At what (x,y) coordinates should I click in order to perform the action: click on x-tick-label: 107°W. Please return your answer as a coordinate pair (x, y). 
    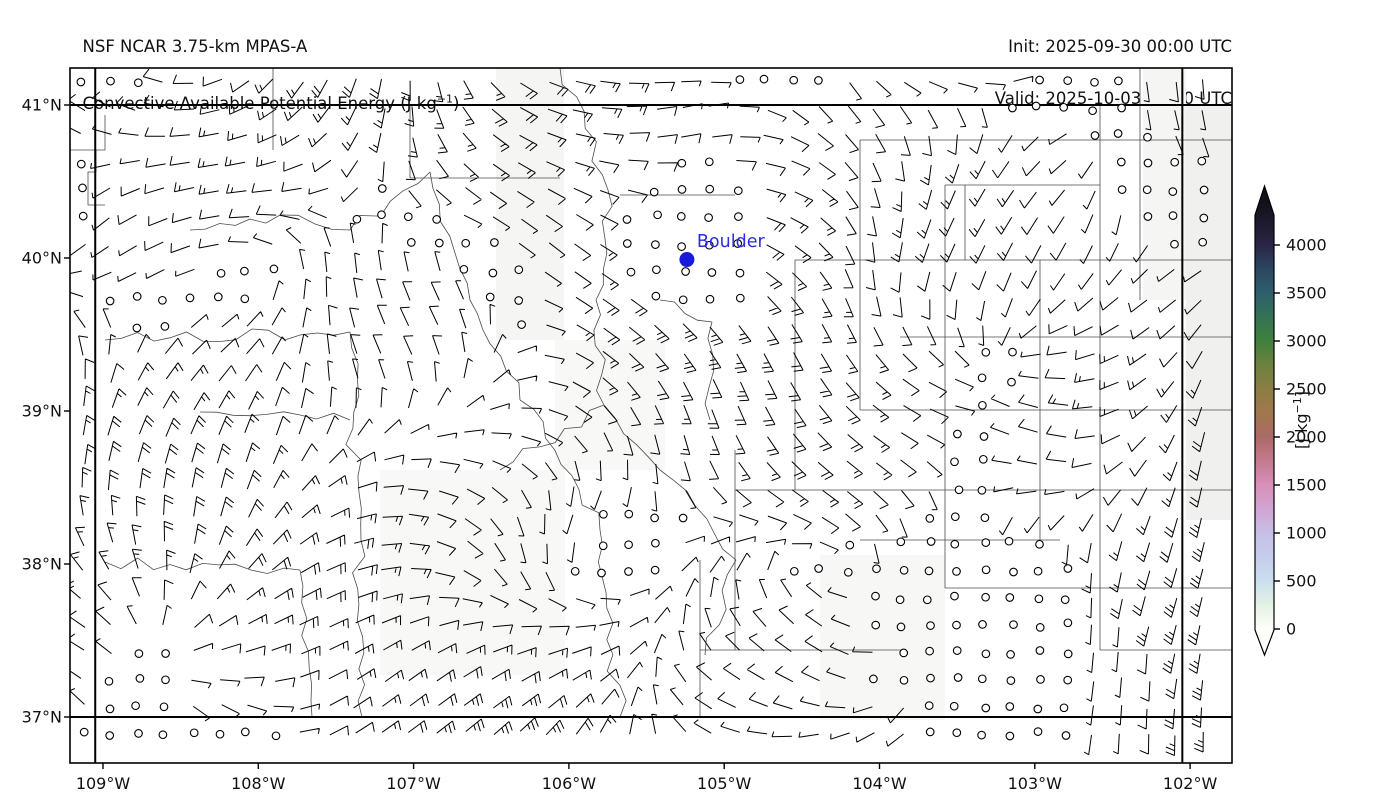
    Looking at the image, I should click on (413, 783).